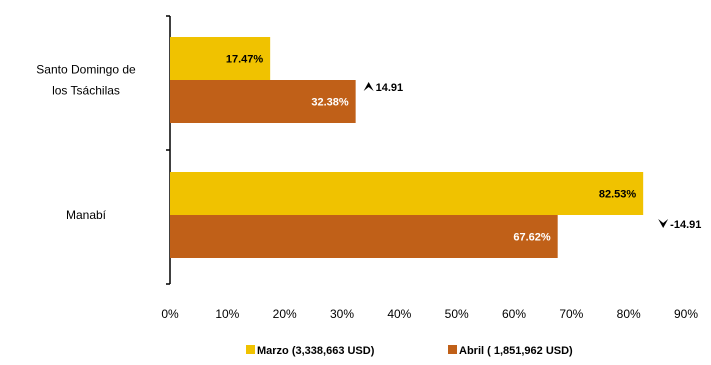  Describe the element at coordinates (685, 225) in the screenshot. I see `change-label: -14.91` at that location.